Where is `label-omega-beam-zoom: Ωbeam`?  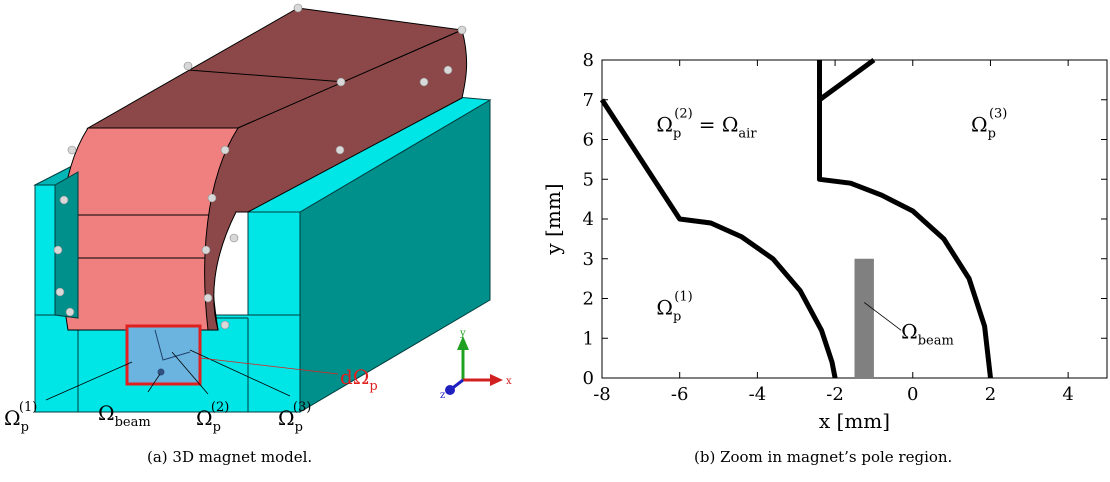
label-omega-beam-zoom: Ωbeam is located at coordinates (927, 333).